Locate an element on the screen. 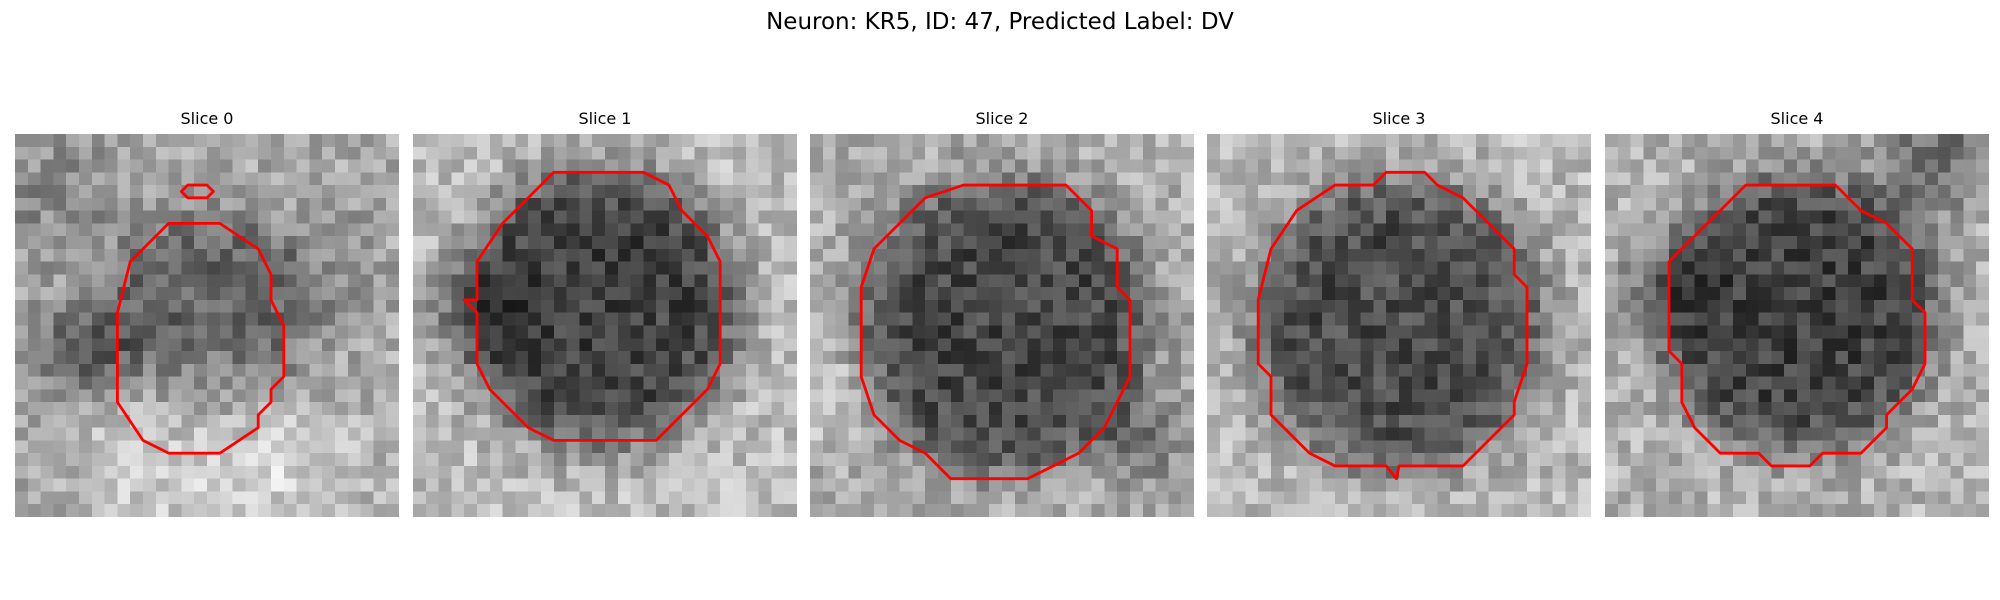 The width and height of the screenshot is (2000, 600). slice-title-4: Slice 4 is located at coordinates (1797, 118).